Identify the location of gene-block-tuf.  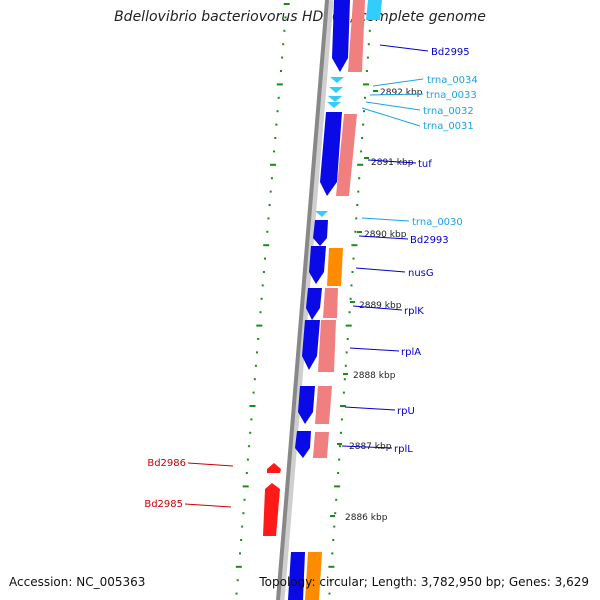
(331, 154).